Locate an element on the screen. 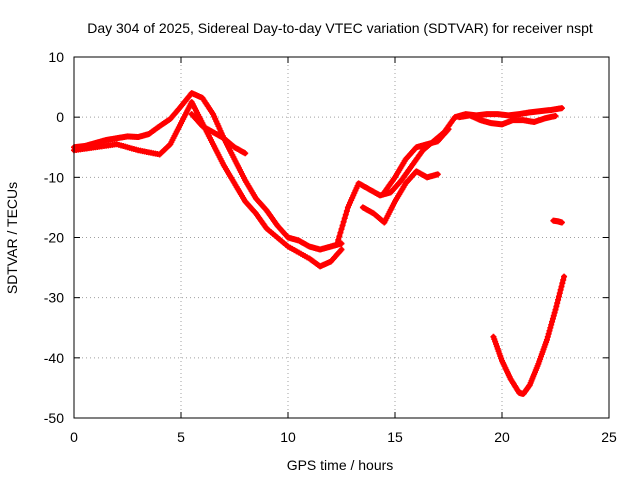 This screenshot has width=640, height=480. series-track-f is located at coordinates (416, 161).